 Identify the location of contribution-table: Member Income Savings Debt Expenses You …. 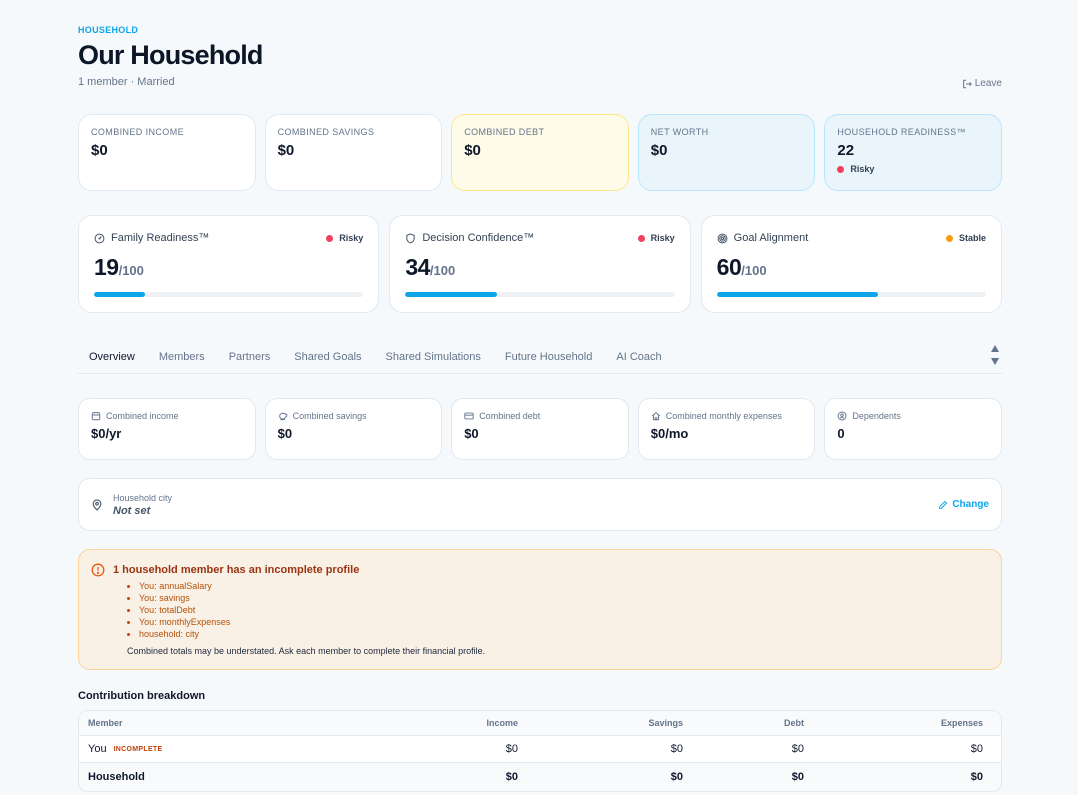
(540, 751).